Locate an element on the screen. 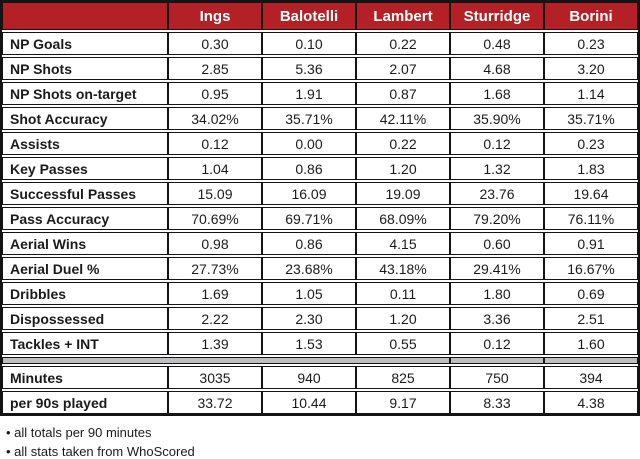 This screenshot has height=459, width=640. row-label: NP Shots on-target is located at coordinates (85, 93).